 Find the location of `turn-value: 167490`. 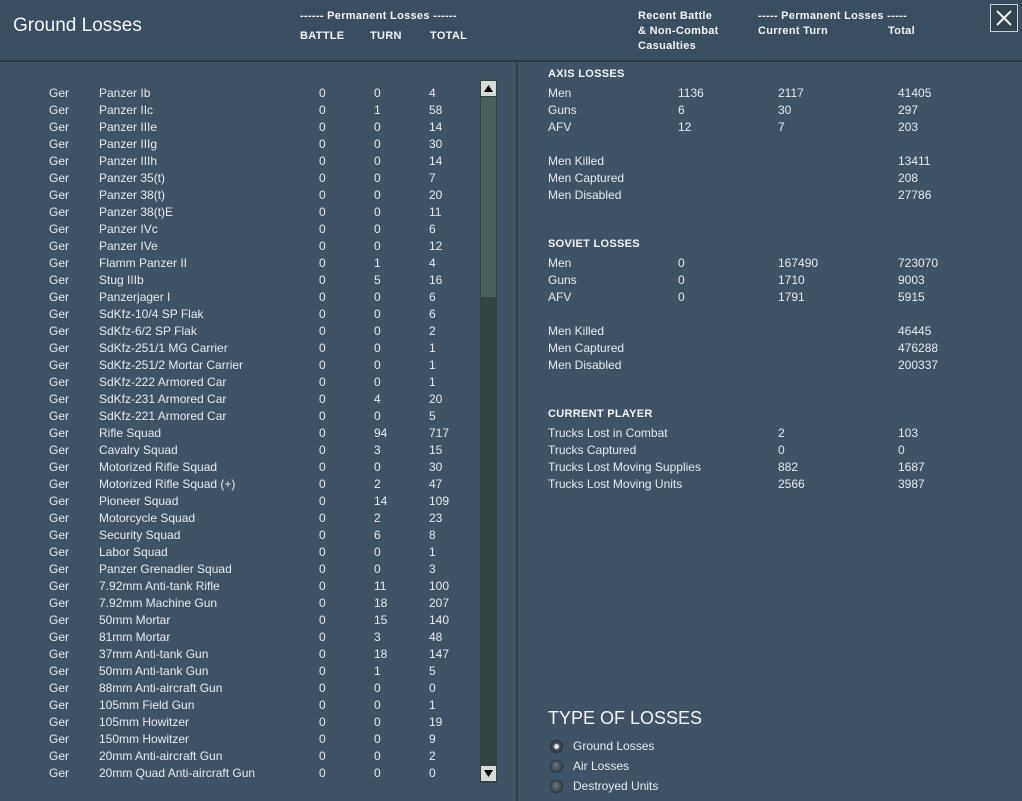

turn-value: 167490 is located at coordinates (798, 263).